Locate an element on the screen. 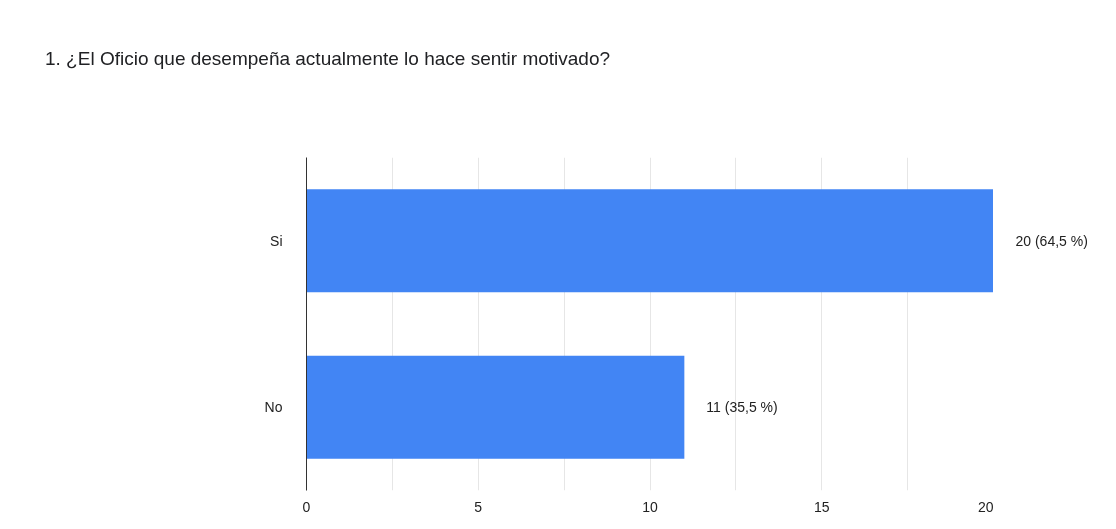  x-tick-label: 10 is located at coordinates (650, 506).